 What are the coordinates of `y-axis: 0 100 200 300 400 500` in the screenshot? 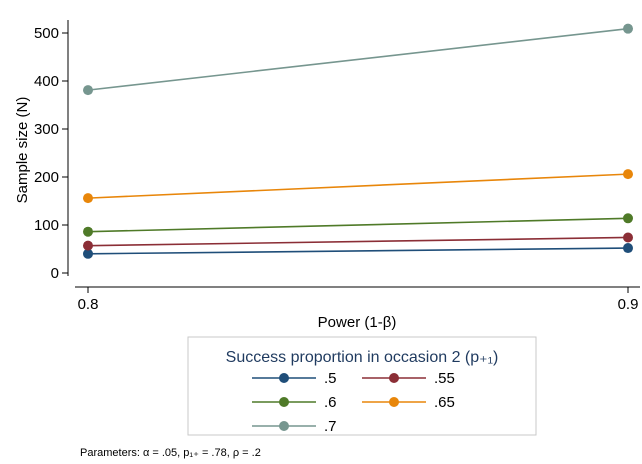 It's located at (51, 151).